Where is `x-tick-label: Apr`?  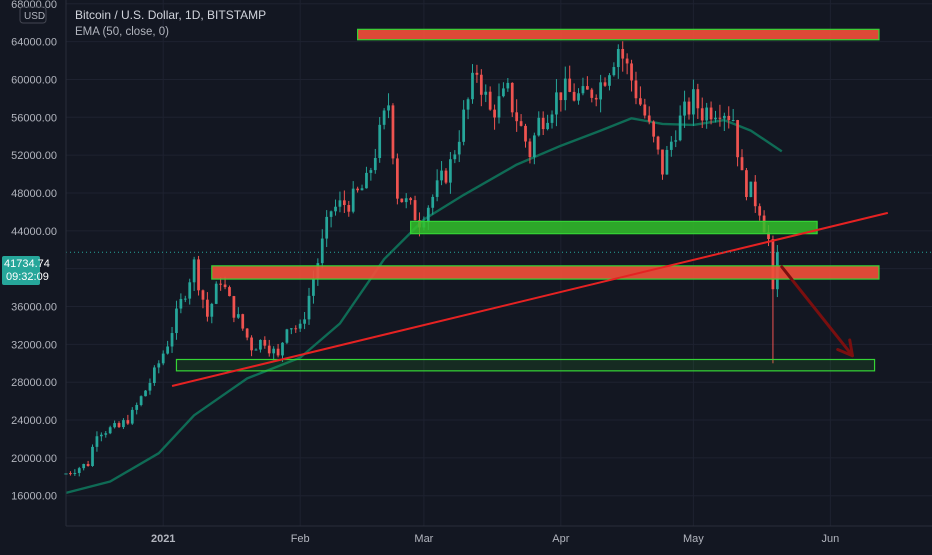
x-tick-label: Apr is located at coordinates (560, 539).